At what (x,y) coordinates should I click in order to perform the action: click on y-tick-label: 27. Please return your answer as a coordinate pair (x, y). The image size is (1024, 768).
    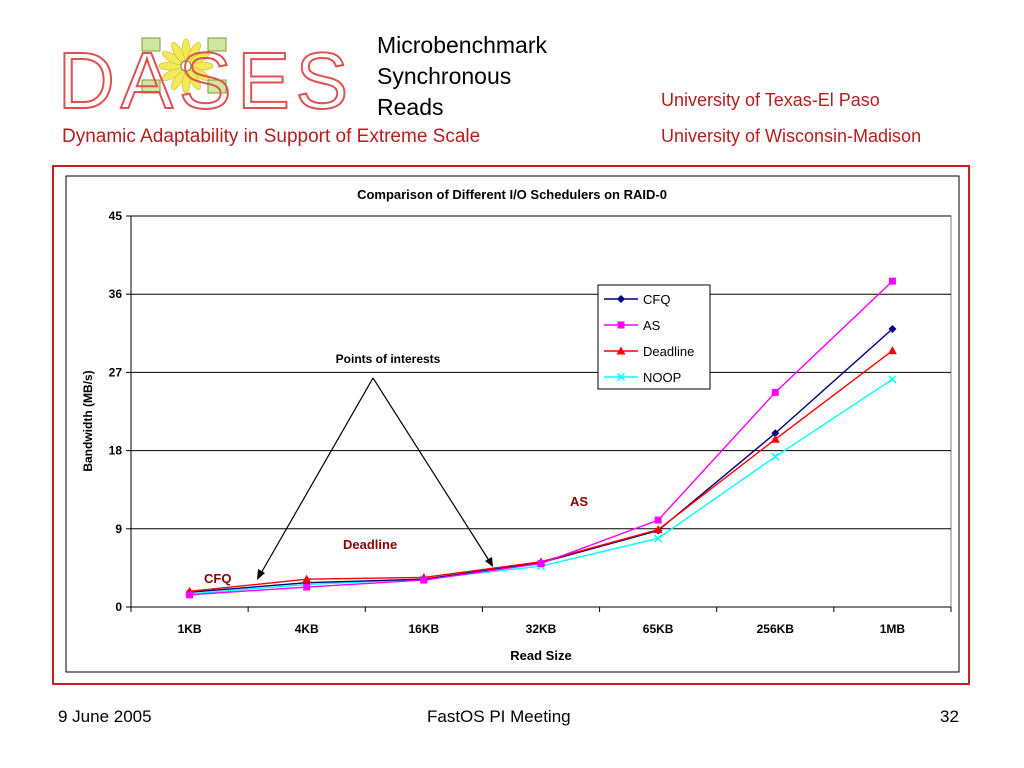
    Looking at the image, I should click on (116, 372).